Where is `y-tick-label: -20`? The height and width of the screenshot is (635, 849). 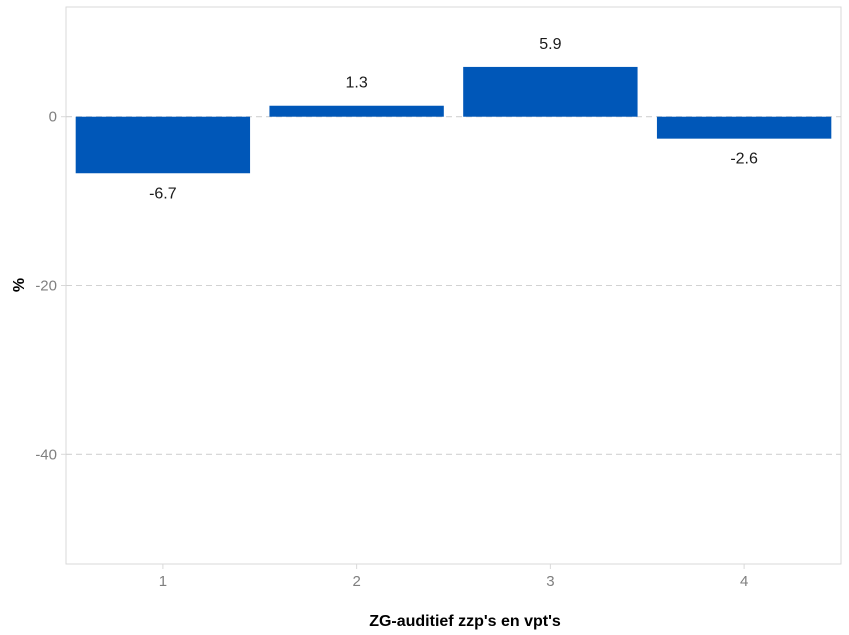 y-tick-label: -20 is located at coordinates (46, 286).